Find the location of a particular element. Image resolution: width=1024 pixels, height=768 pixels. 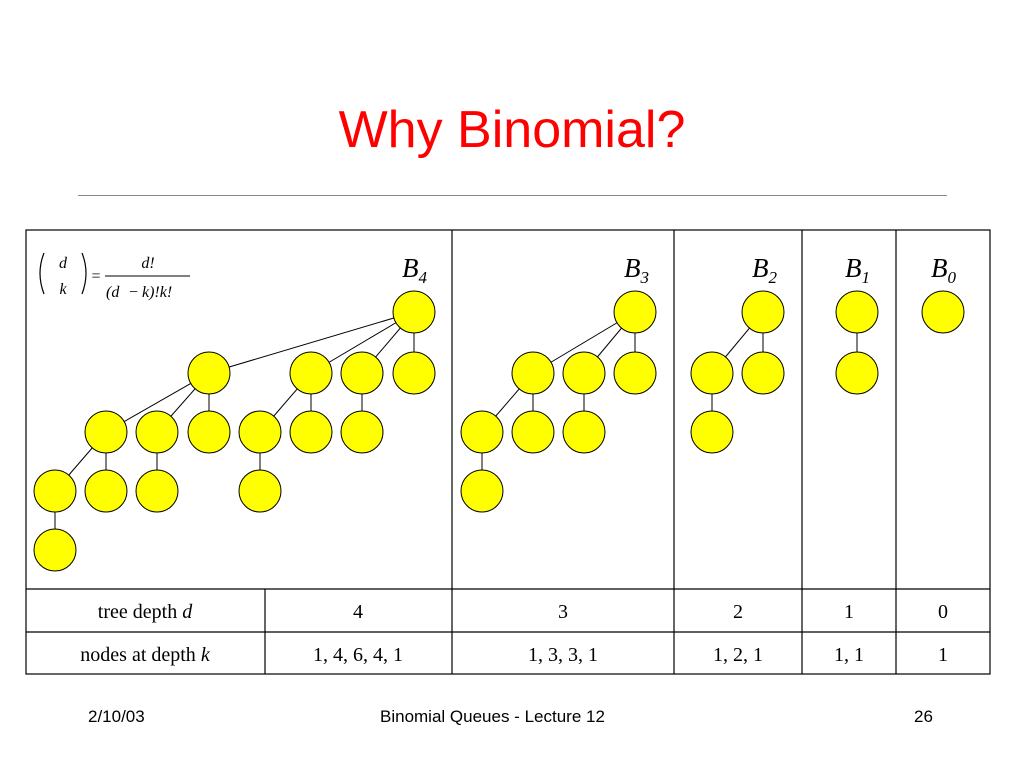

tree-labels: B4 B3 B2 B1 B0 is located at coordinates (679, 270).